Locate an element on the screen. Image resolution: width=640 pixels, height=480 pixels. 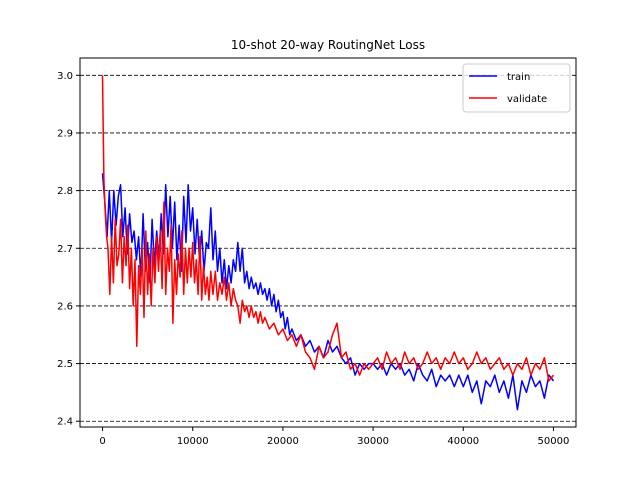
x-tick-label: 20000 is located at coordinates (283, 441).